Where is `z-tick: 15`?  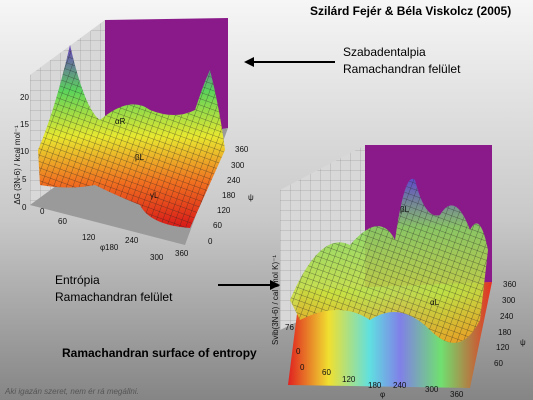 z-tick: 15 is located at coordinates (24, 124).